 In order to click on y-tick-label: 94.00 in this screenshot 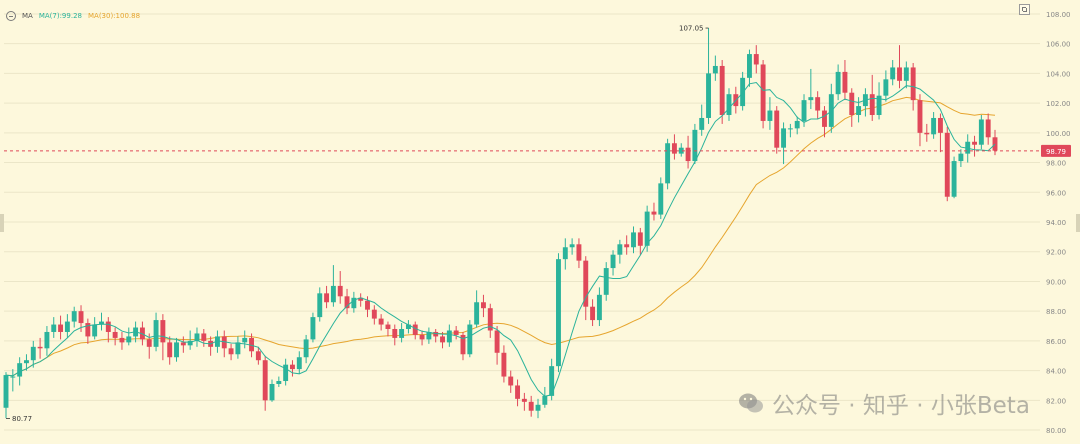, I will do `click(1056, 223)`.